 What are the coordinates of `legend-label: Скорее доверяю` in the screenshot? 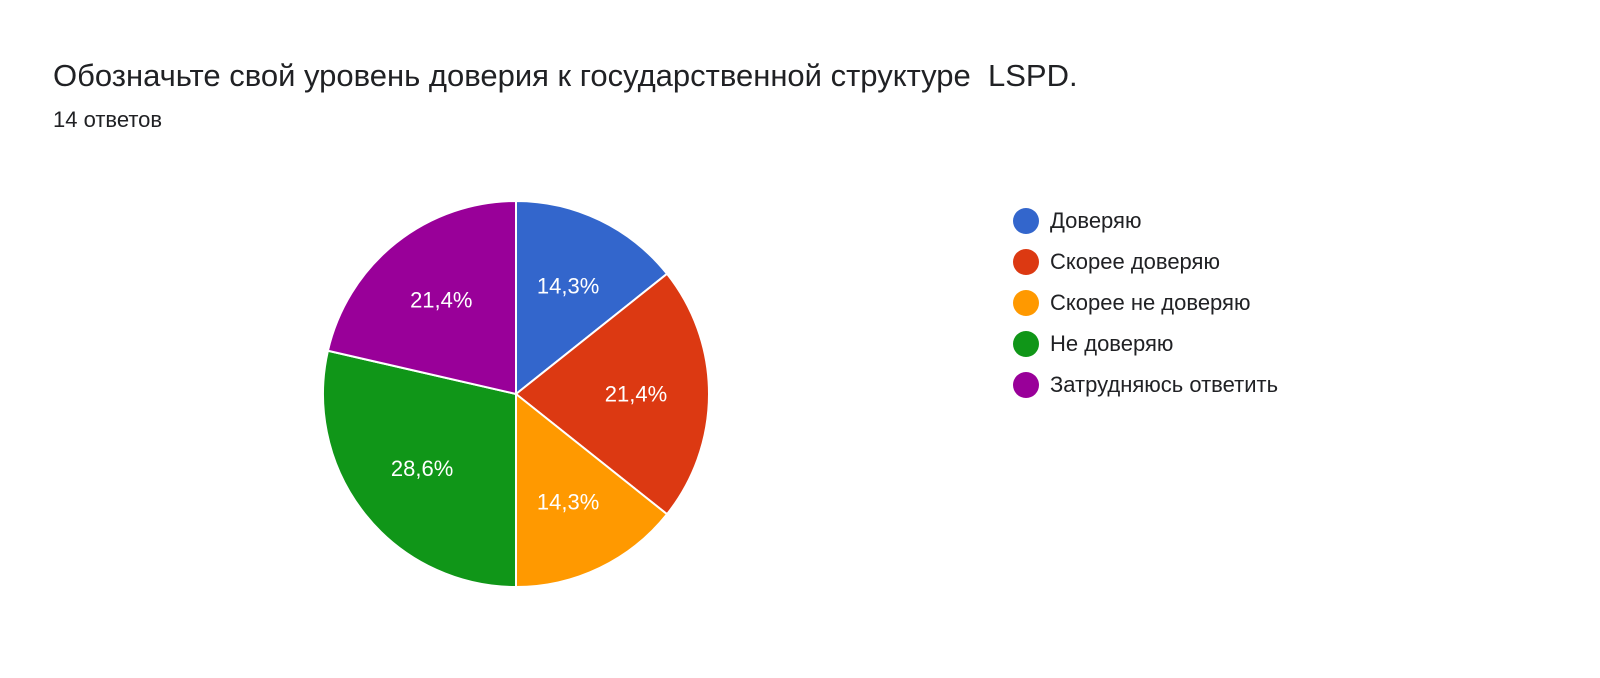 It's located at (1135, 261).